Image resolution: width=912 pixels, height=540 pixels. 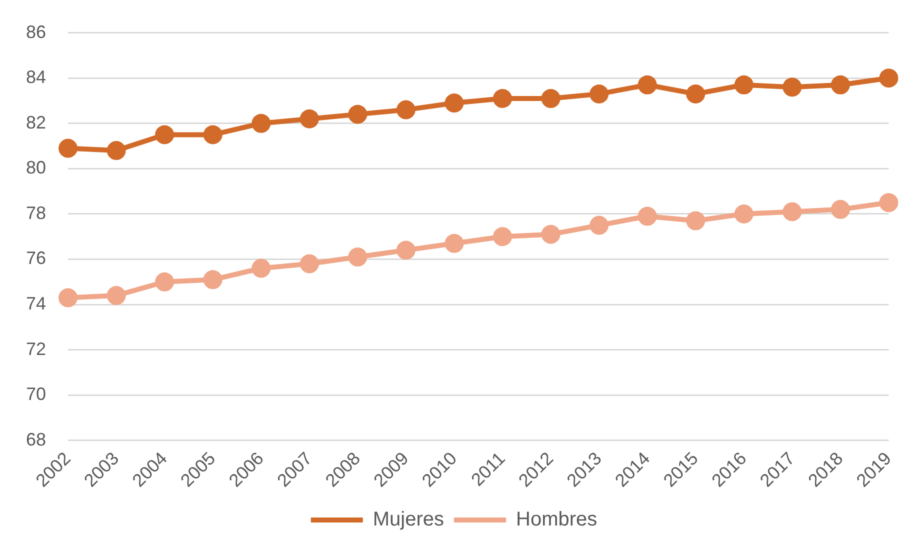 I want to click on y-tick-label: 86, so click(x=36, y=32).